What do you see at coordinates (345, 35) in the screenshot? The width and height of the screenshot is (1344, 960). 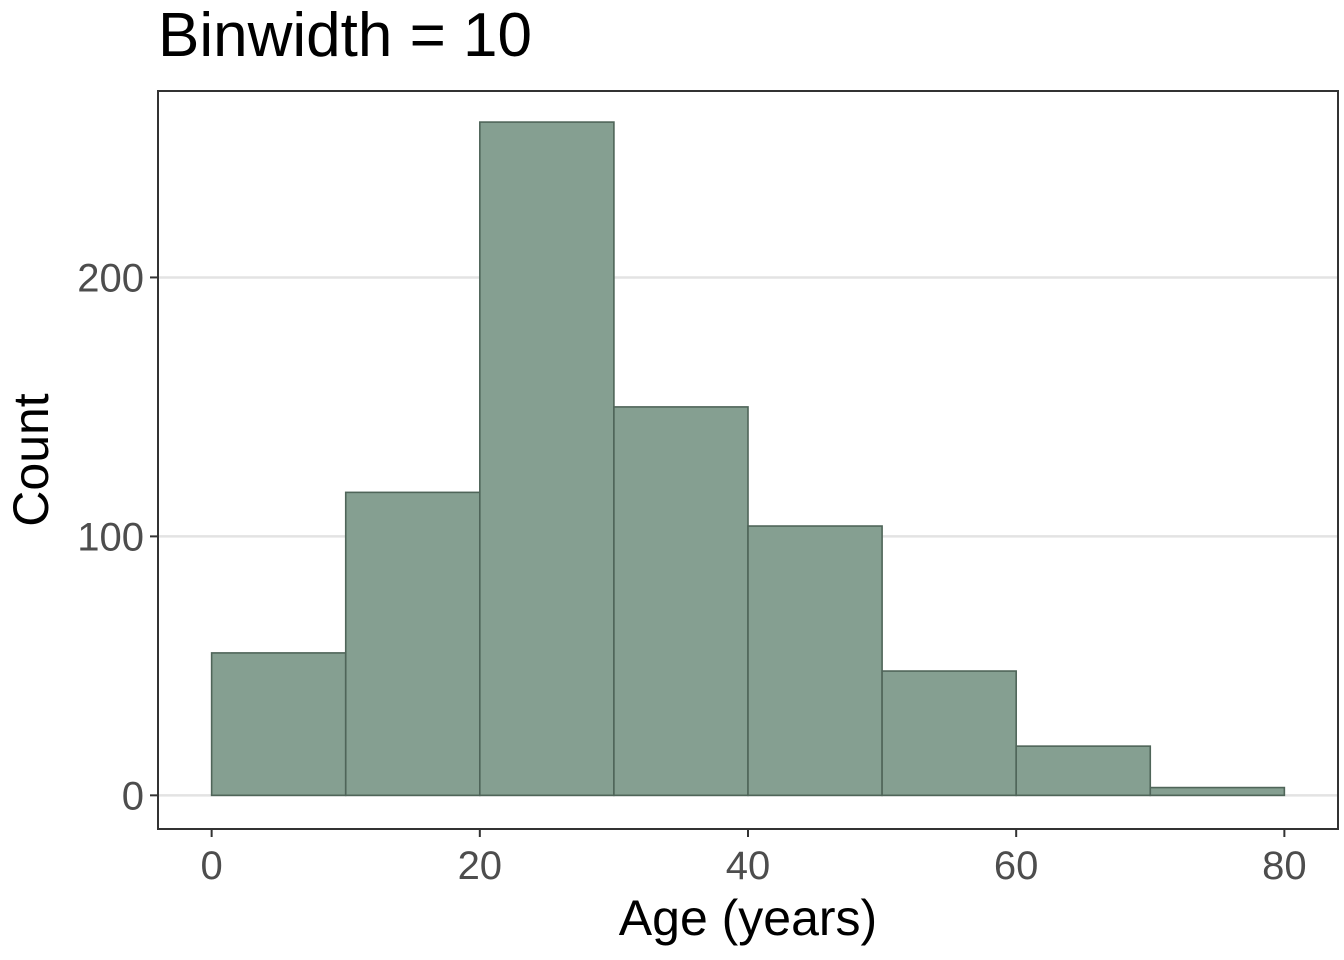 I see `chart-title: Binwidth = 10` at bounding box center [345, 35].